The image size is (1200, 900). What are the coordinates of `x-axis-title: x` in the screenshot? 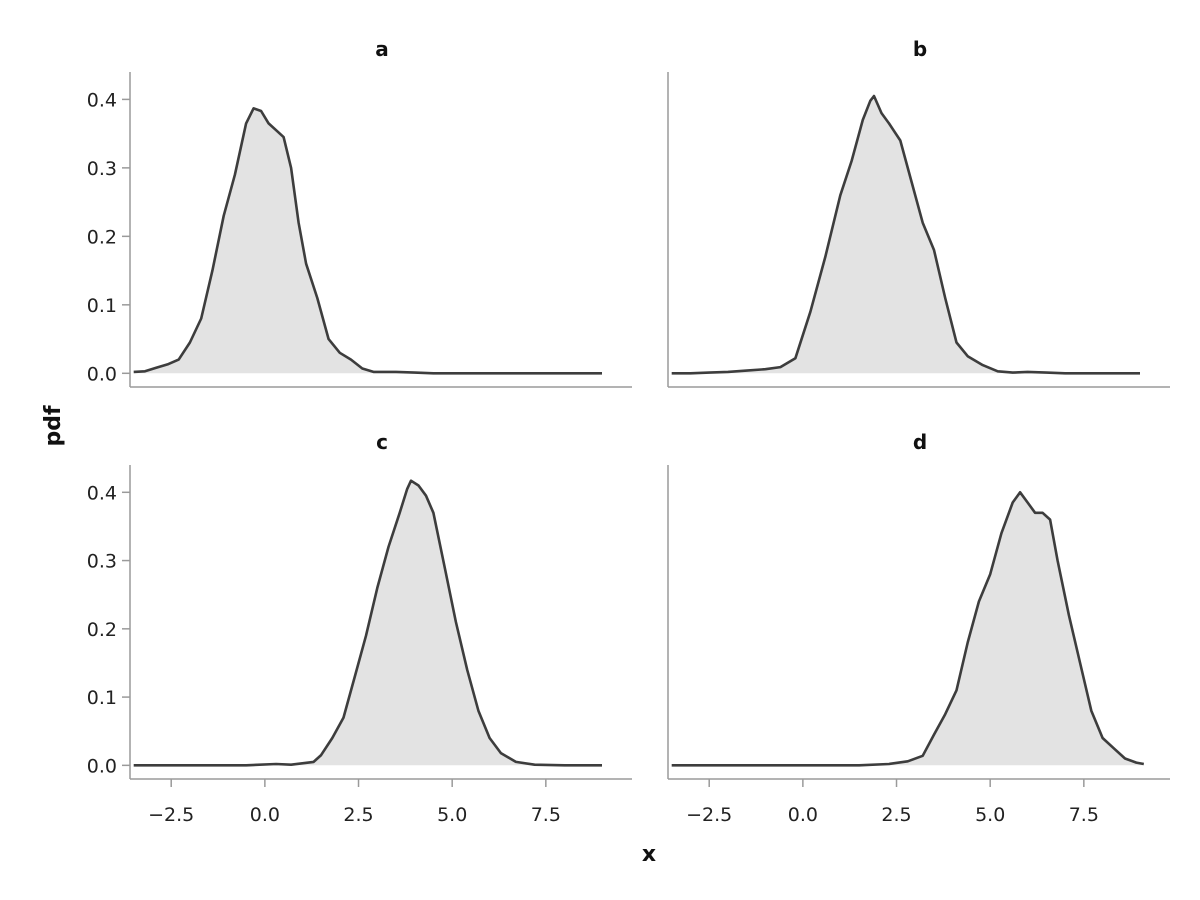 It's located at (649, 854).